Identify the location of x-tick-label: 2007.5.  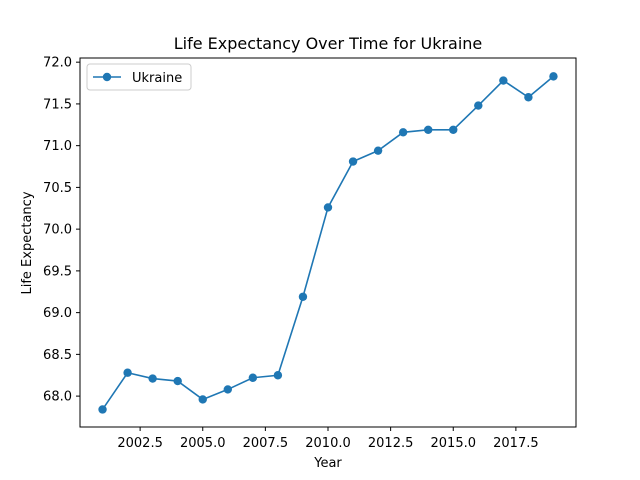
(266, 443).